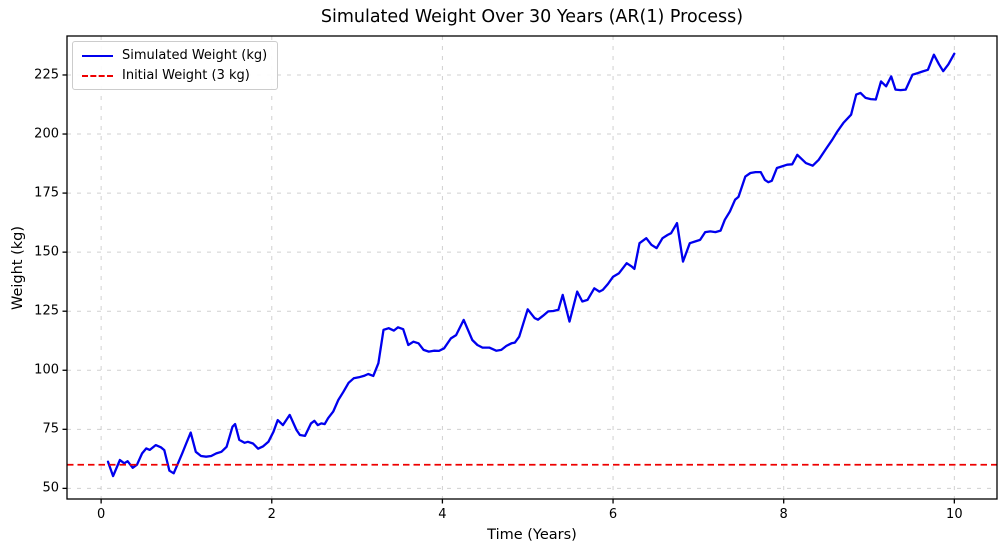 This screenshot has height=552, width=1006. What do you see at coordinates (532, 535) in the screenshot?
I see `x-axis-label: Time (Years)` at bounding box center [532, 535].